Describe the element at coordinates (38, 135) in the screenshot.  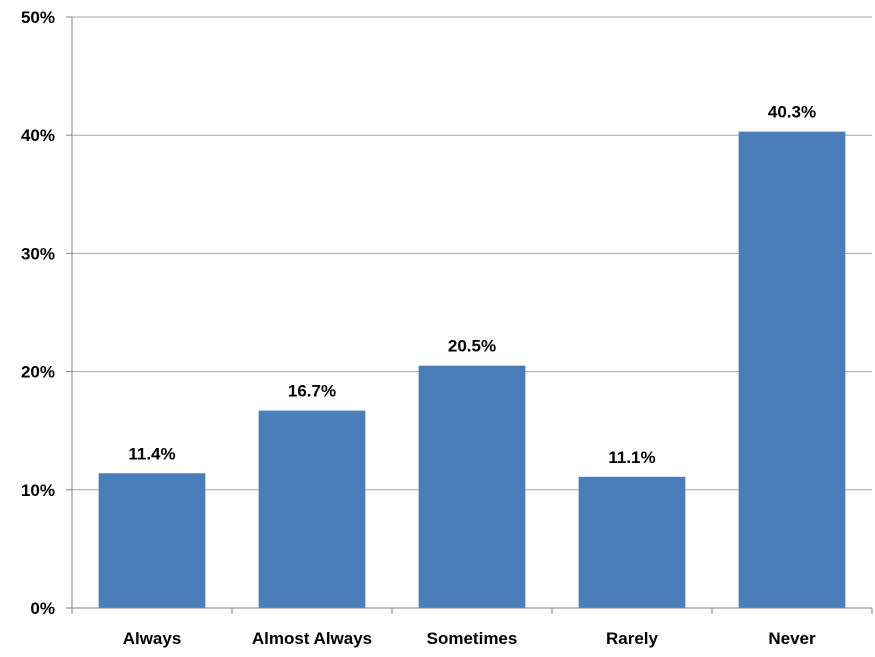
I see `y-tick-label: 40%` at that location.